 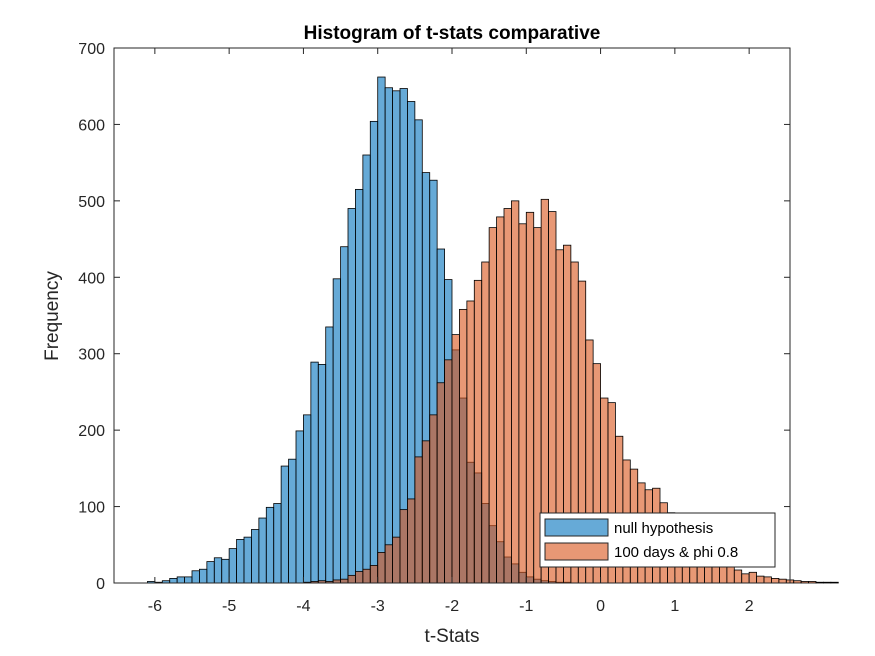 What do you see at coordinates (452, 606) in the screenshot?
I see `x-tick-label: -2` at bounding box center [452, 606].